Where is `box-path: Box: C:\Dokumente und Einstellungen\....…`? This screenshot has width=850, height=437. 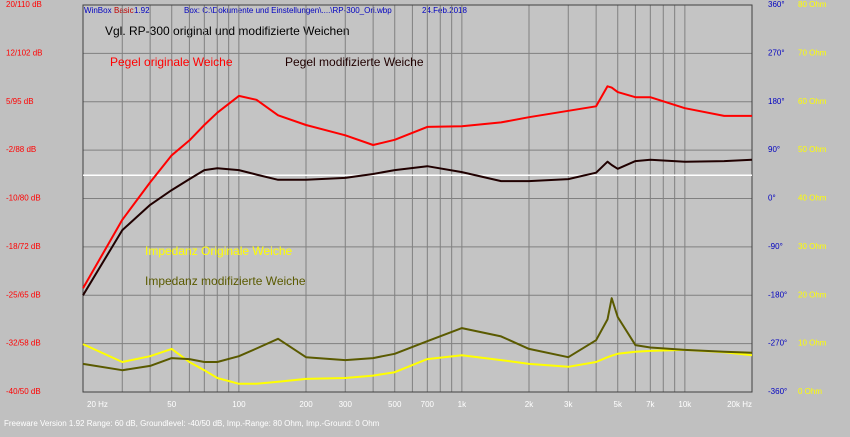
box-path: Box: C:\Dokumente und Einstellungen\....… is located at coordinates (288, 10).